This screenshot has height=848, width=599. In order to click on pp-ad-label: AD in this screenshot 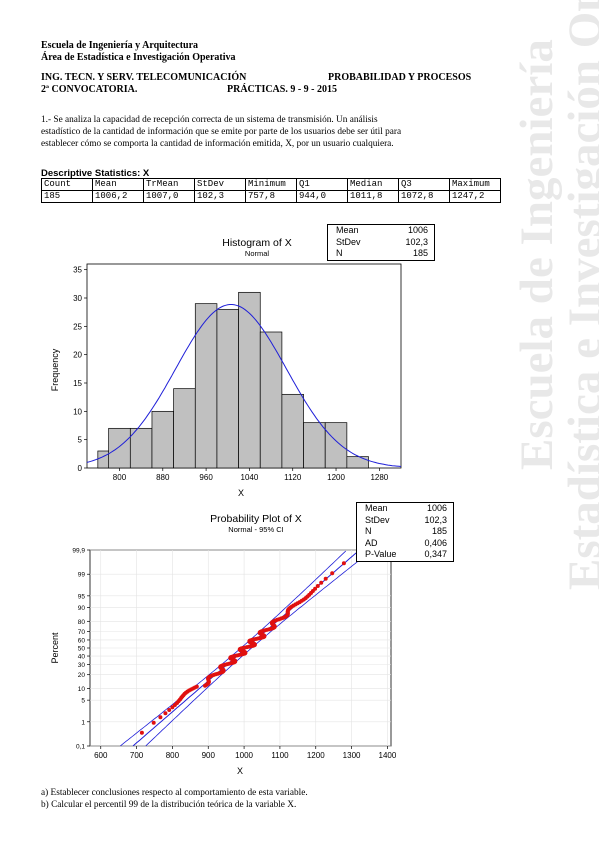, I will do `click(371, 542)`.